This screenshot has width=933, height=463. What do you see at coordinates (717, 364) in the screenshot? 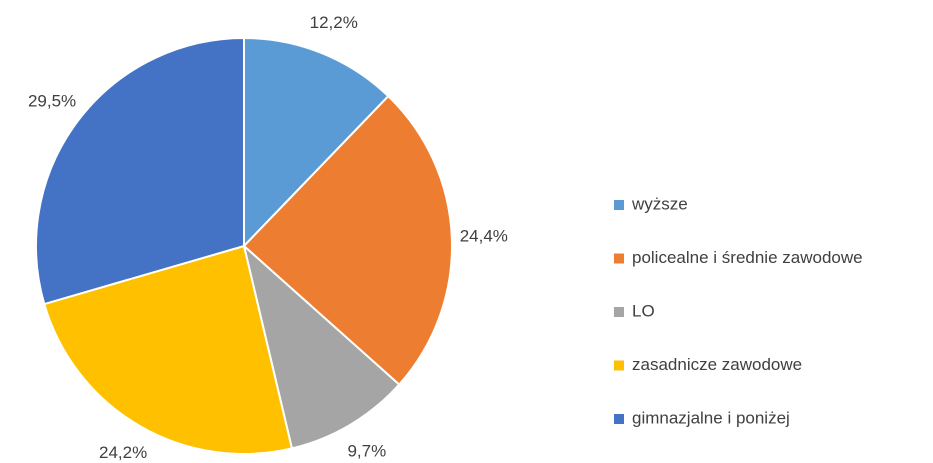
I see `legend-label: zasadnicze zawodowe` at bounding box center [717, 364].